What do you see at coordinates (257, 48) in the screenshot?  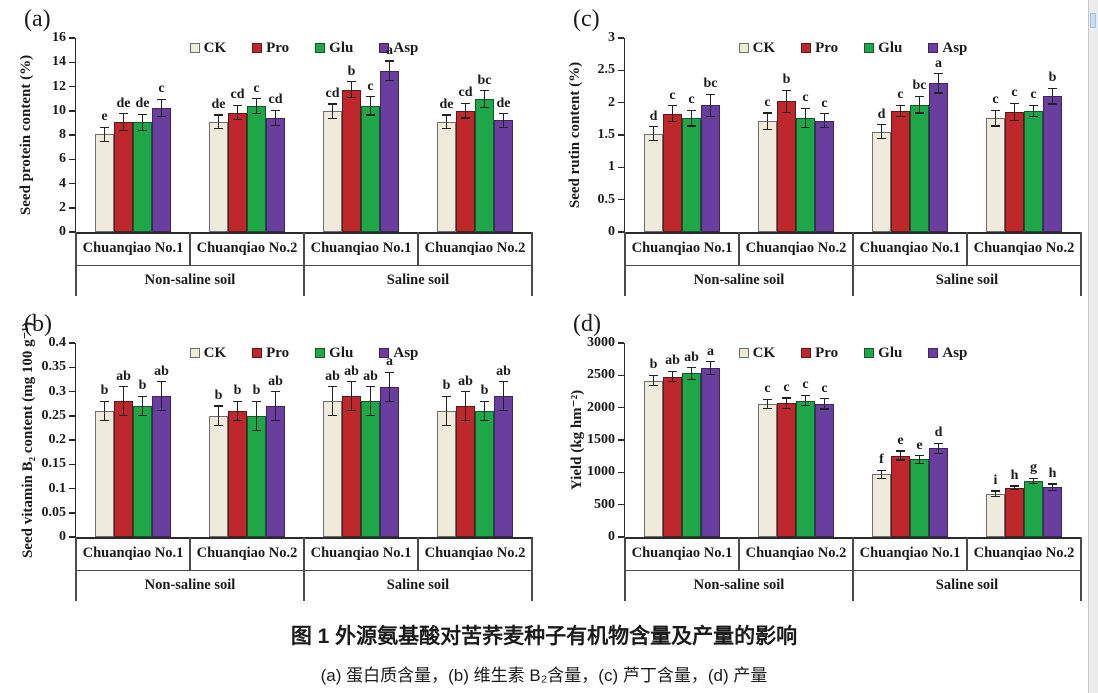 I see `legend-swatch-pro` at bounding box center [257, 48].